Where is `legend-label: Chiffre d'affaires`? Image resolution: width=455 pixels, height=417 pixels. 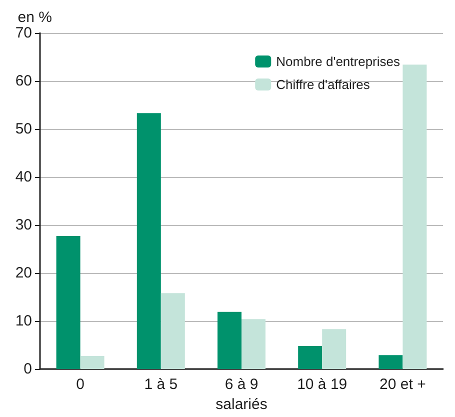
legend-label: Chiffre d'affaires is located at coordinates (323, 84).